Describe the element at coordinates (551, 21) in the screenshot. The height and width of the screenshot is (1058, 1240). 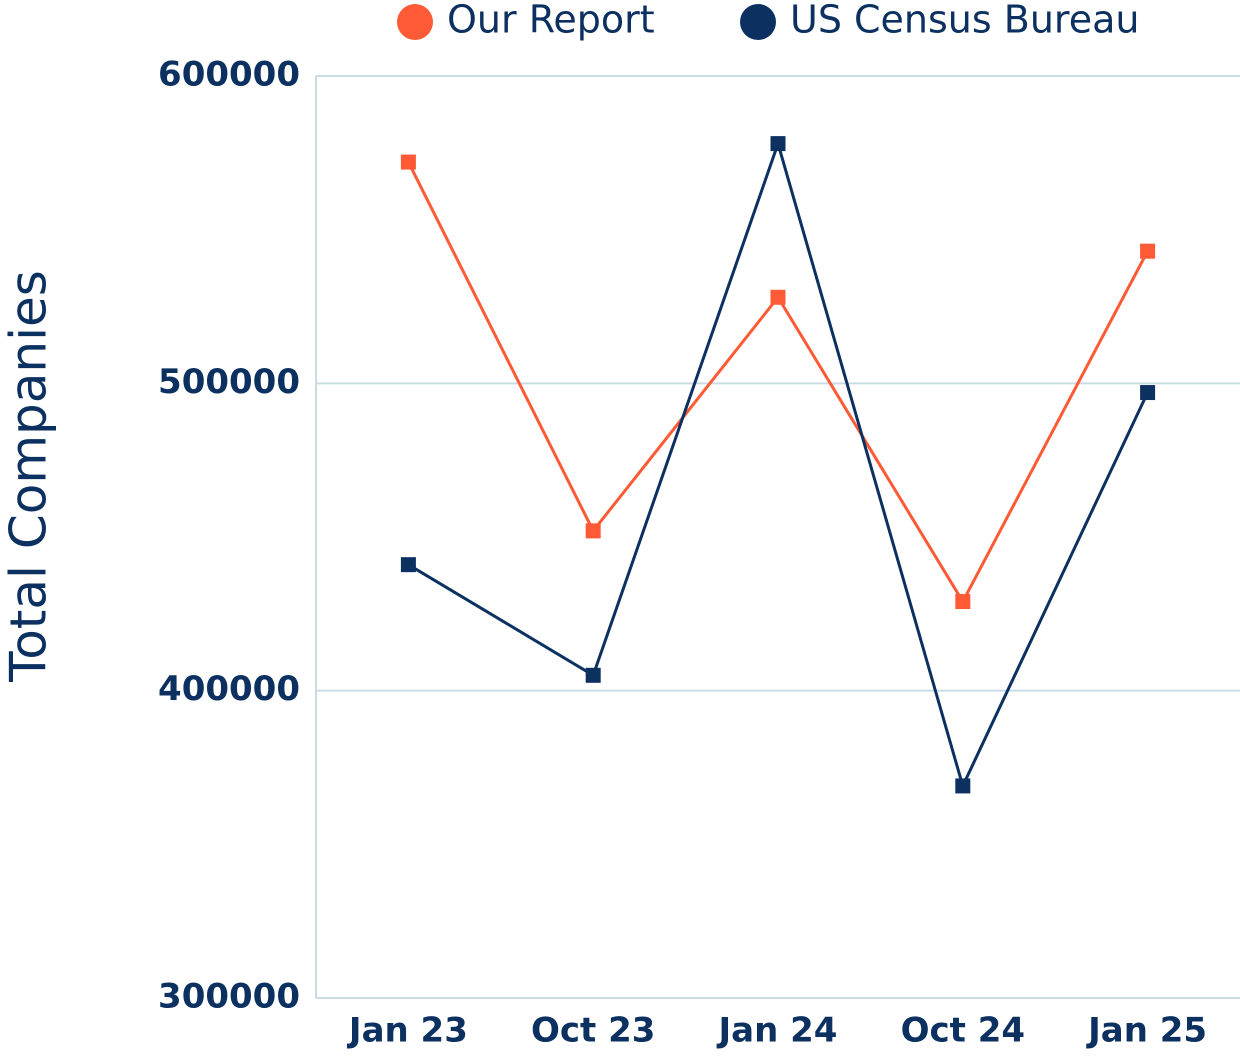
I see `legend-label: Our Report` at that location.